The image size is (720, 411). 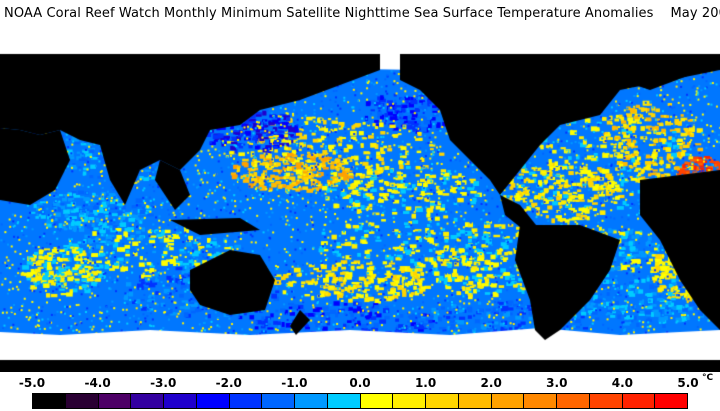 I want to click on legend-tick-label: -1.0, so click(x=294, y=383).